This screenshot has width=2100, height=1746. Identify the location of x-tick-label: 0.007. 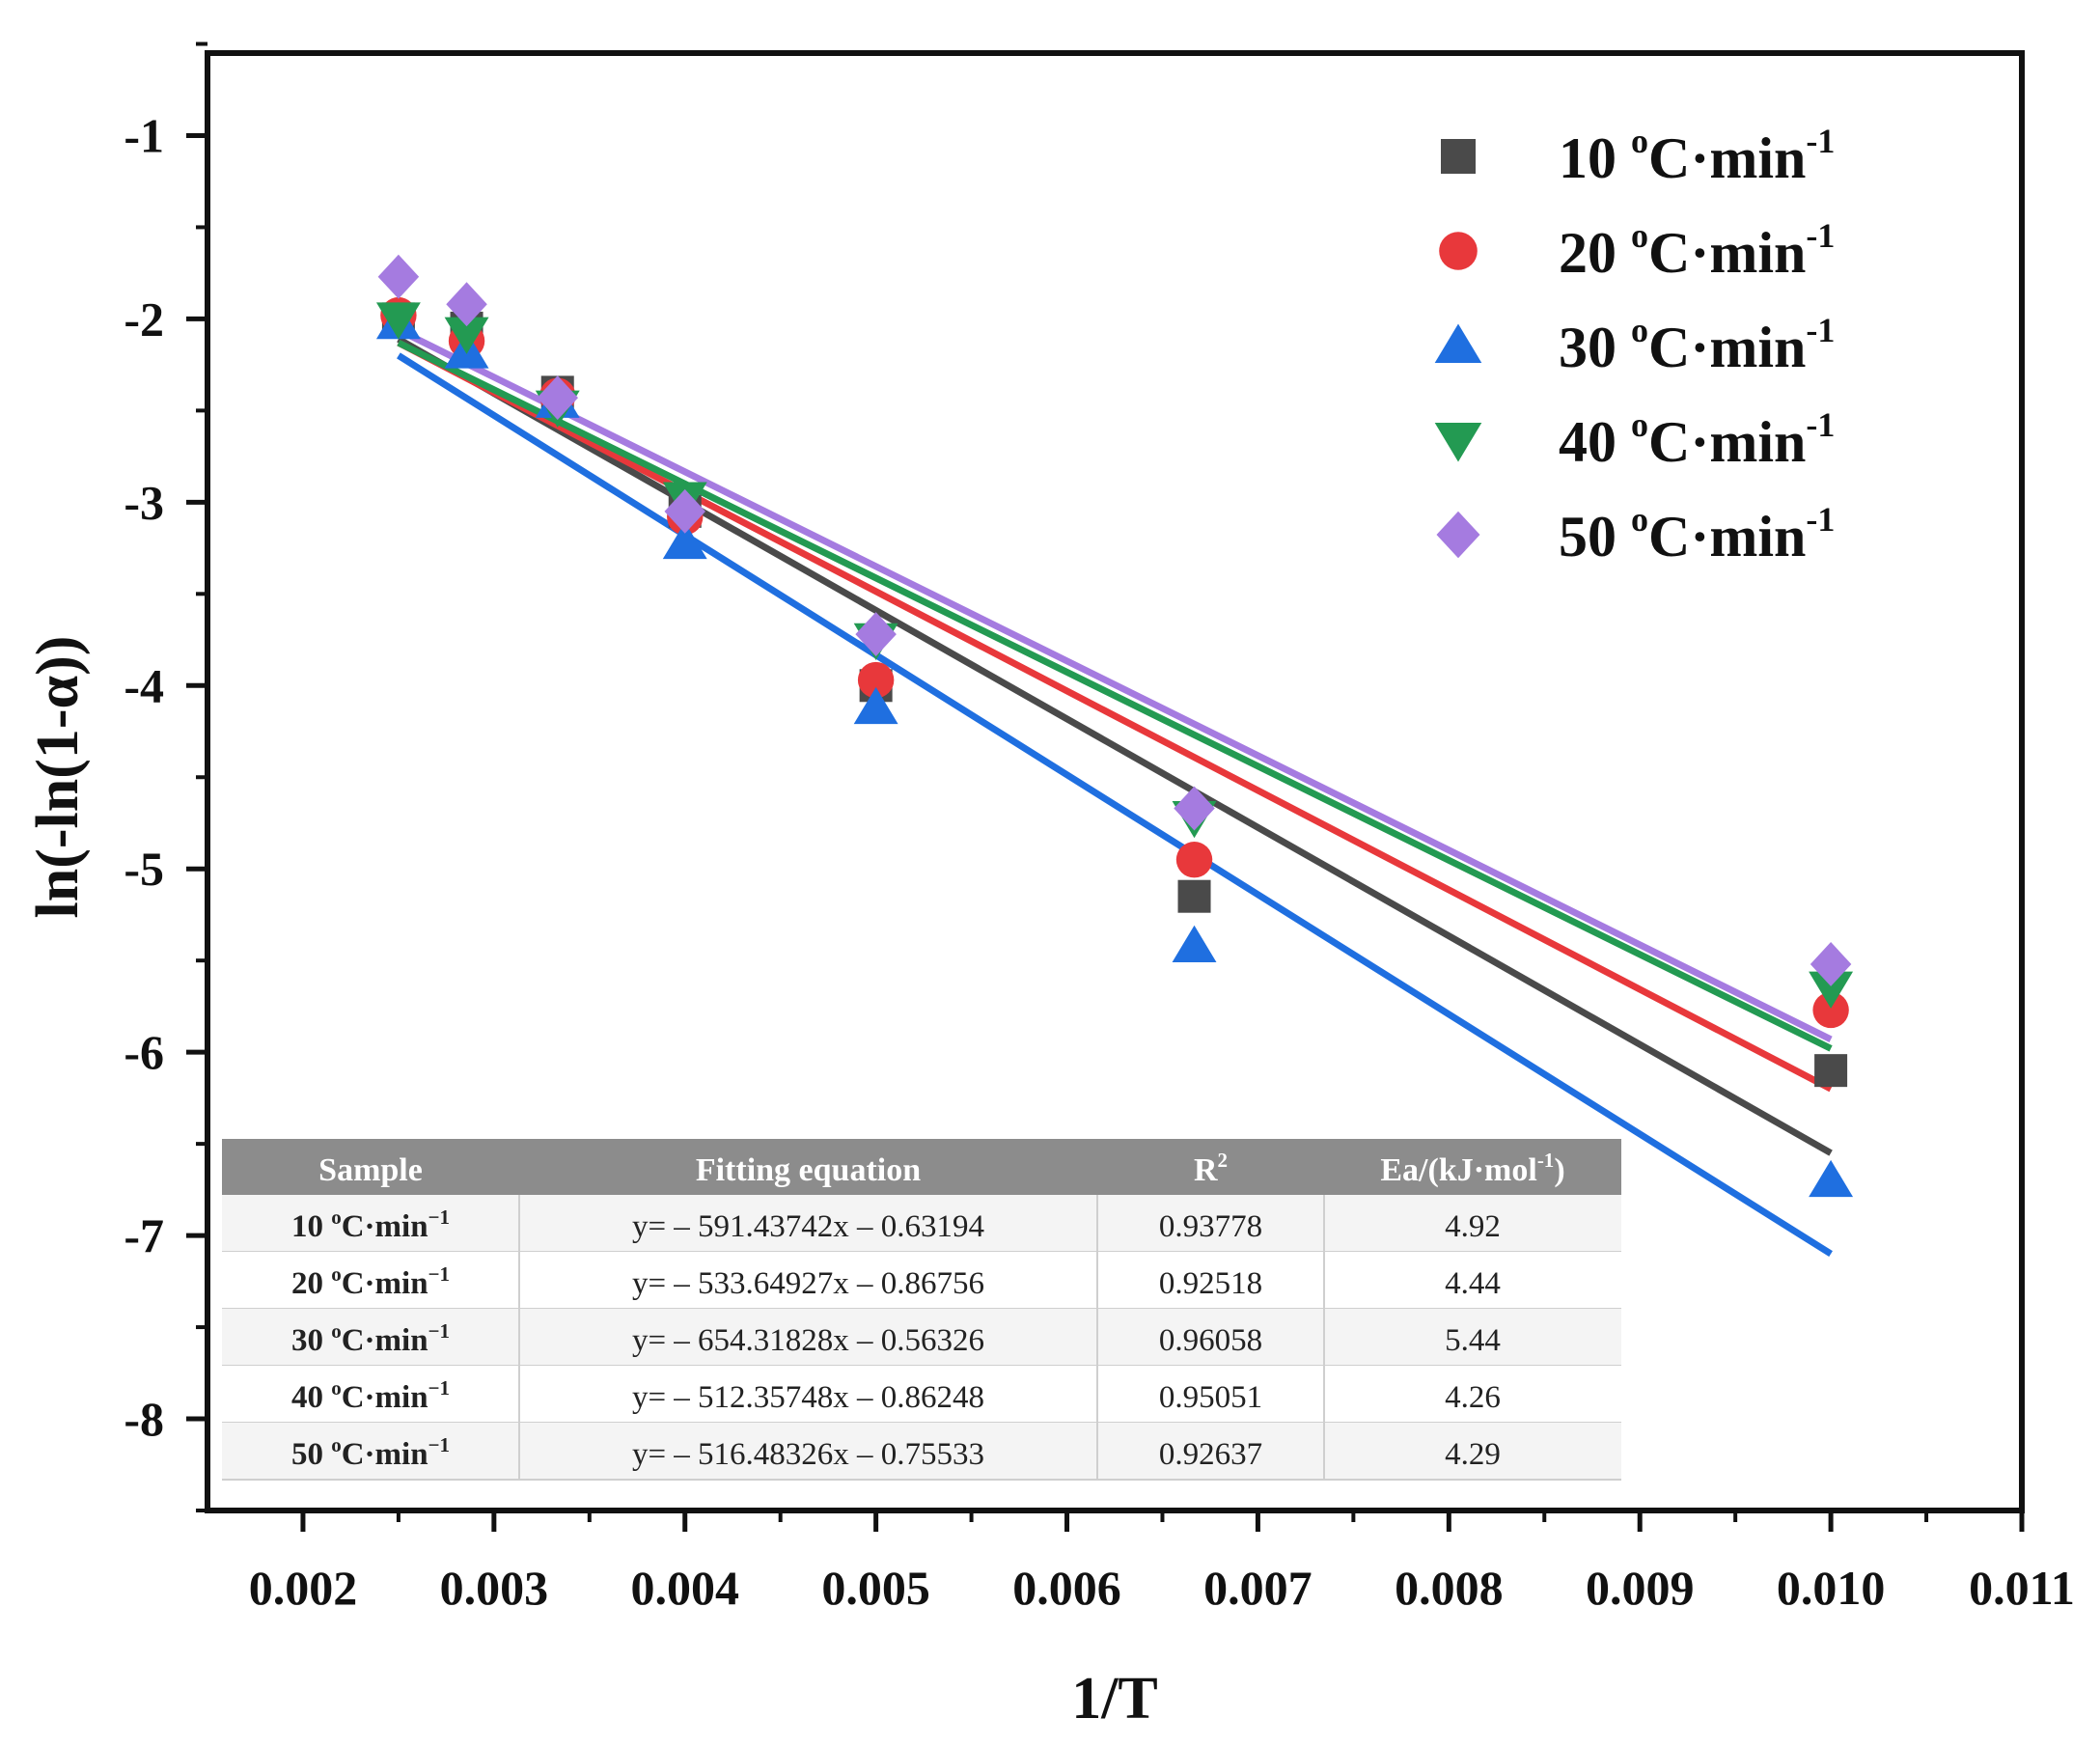
(1257, 1588).